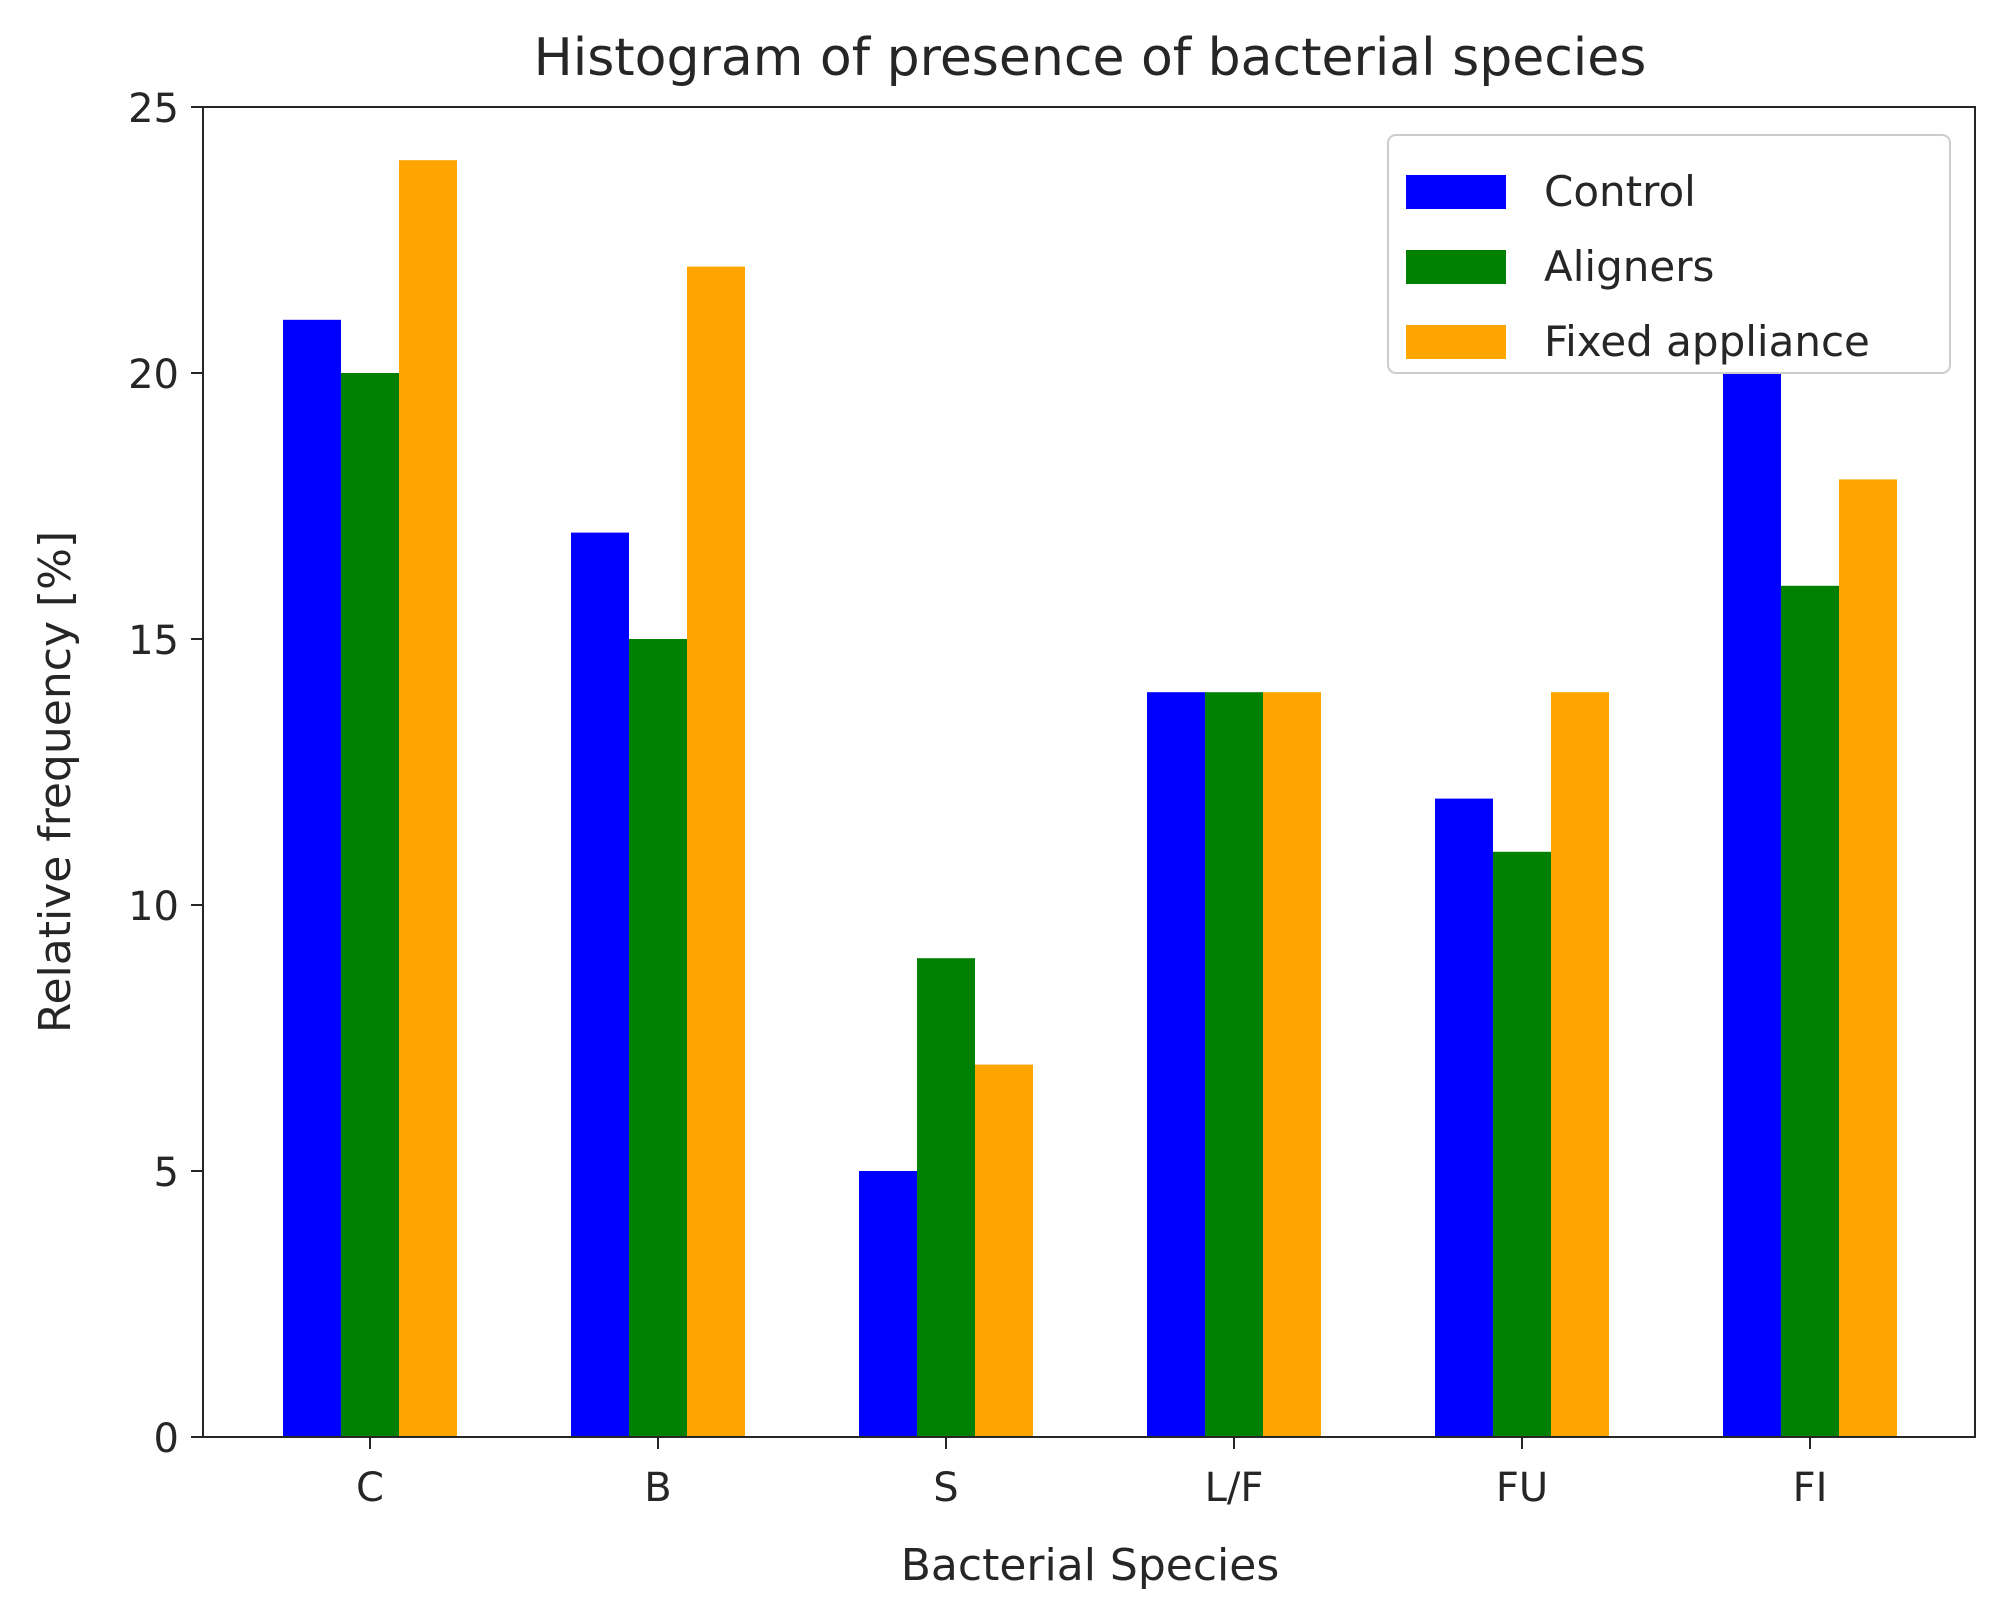  Describe the element at coordinates (1868, 958) in the screenshot. I see `bar-fixed-appliance-fi` at that location.